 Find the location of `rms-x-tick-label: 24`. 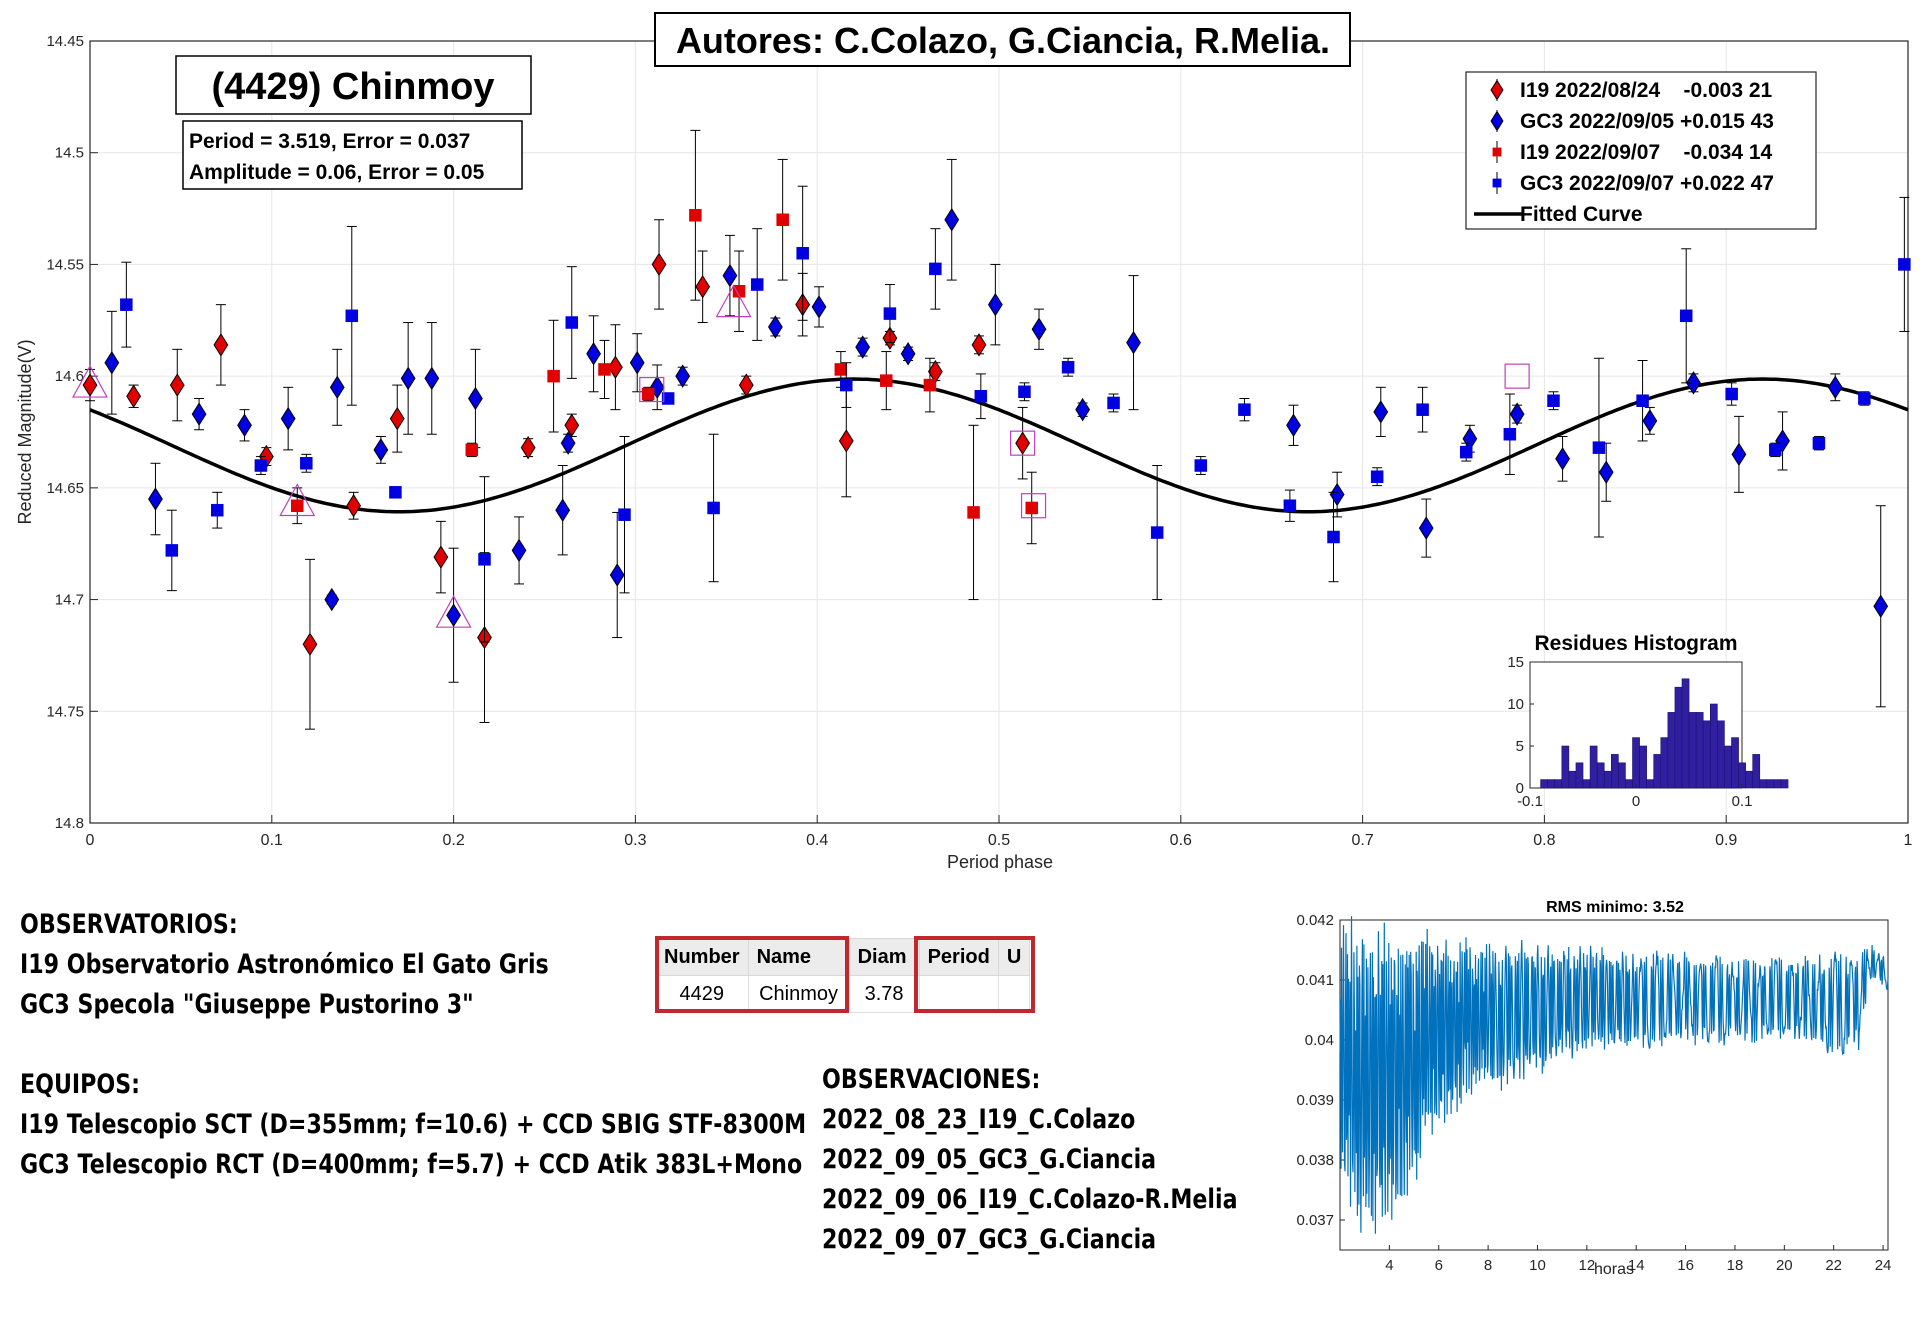

rms-x-tick-label: 24 is located at coordinates (1883, 1265).